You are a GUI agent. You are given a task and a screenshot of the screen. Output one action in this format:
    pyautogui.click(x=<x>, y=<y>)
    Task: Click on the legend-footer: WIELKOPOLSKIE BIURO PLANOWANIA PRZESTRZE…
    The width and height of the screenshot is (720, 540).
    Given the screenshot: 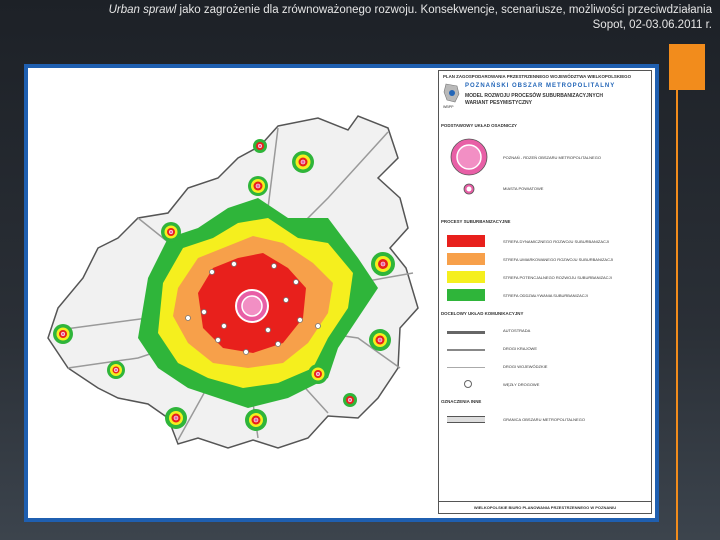 What is the action you would take?
    pyautogui.click(x=545, y=507)
    